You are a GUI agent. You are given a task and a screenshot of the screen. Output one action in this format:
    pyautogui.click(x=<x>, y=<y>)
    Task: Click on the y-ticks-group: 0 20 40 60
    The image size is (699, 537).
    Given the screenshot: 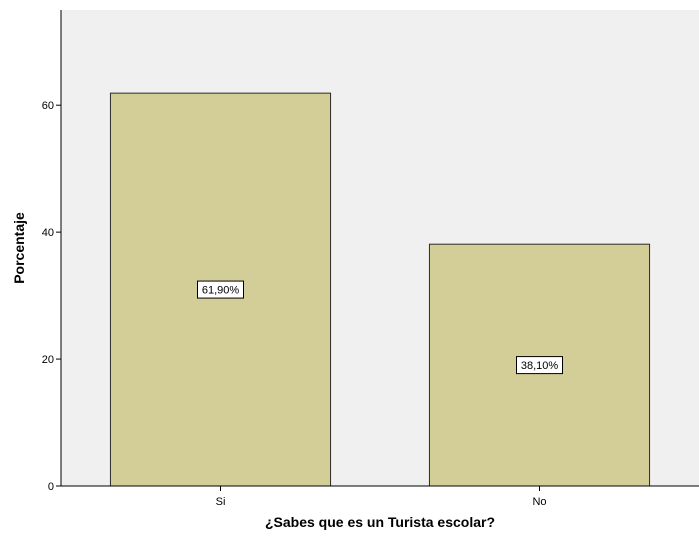 What is the action you would take?
    pyautogui.click(x=51, y=296)
    